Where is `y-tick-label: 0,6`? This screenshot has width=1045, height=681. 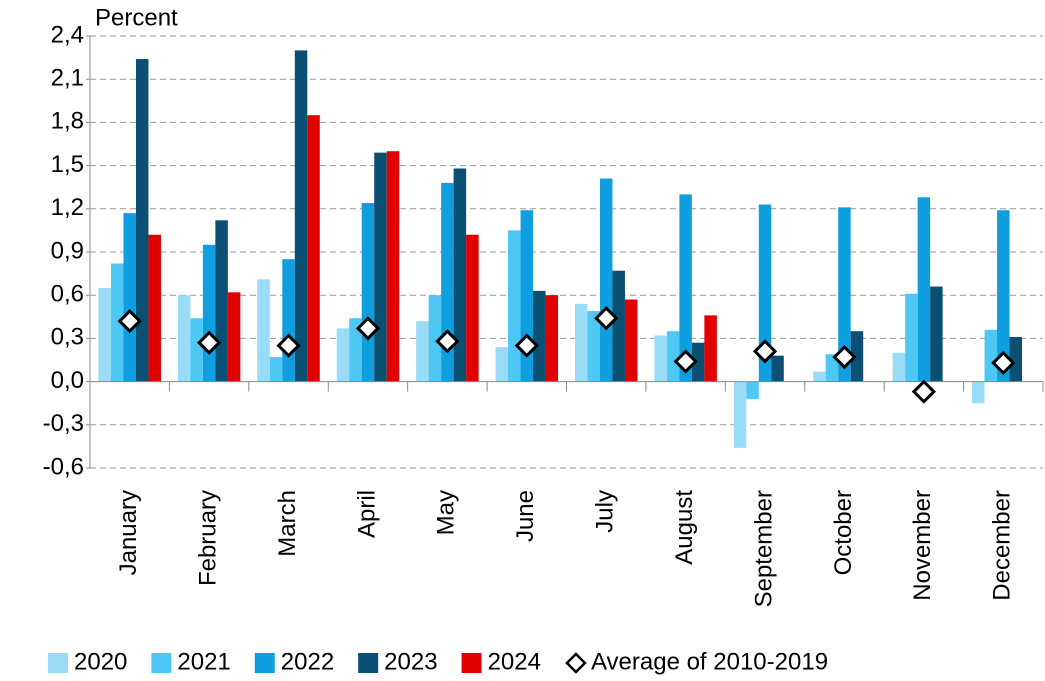 y-tick-label: 0,6 is located at coordinates (67, 294).